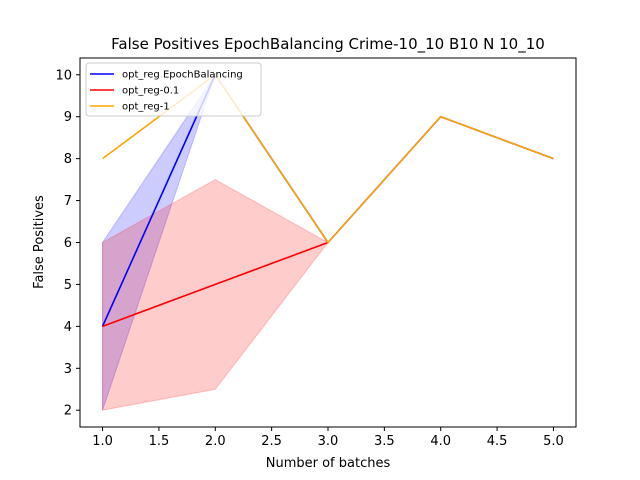  What do you see at coordinates (68, 411) in the screenshot?
I see `y-tick-label: 2` at bounding box center [68, 411].